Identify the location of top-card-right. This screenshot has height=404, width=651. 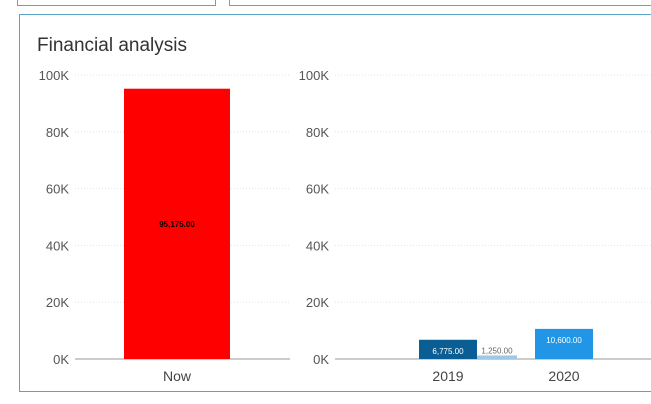
(440, 3).